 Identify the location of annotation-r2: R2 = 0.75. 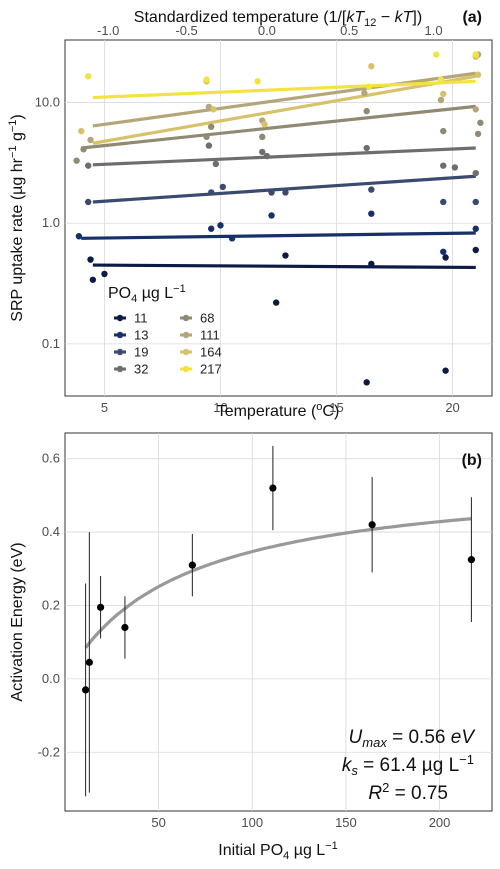
(408, 792).